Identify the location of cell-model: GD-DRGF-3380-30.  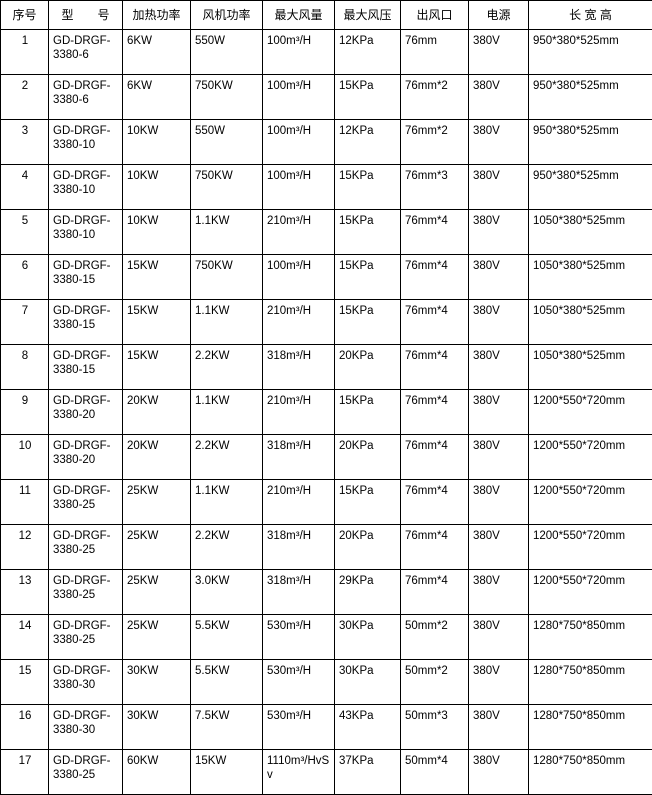
(86, 727).